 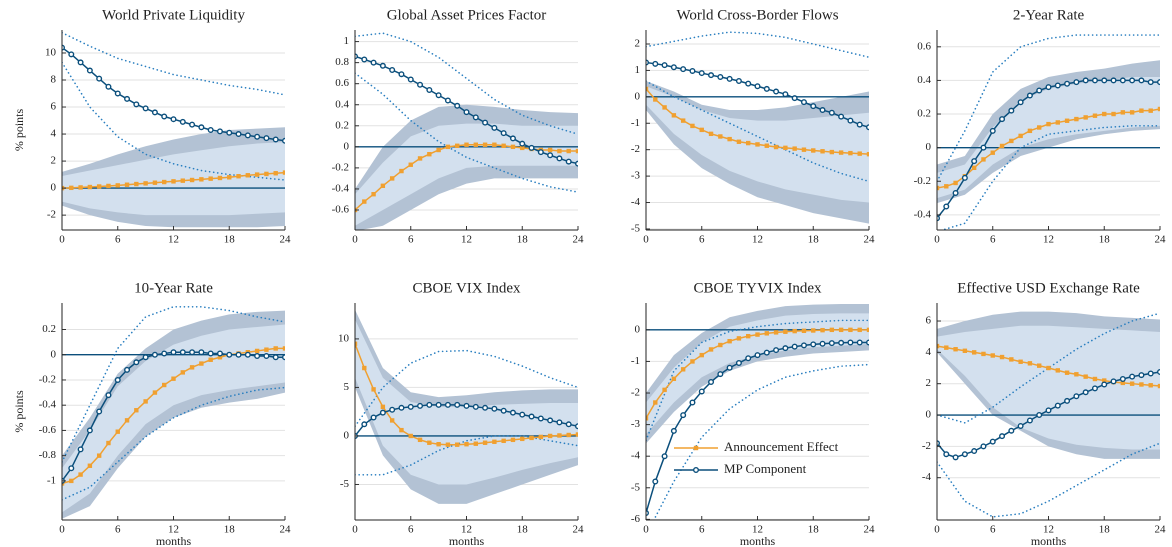 What do you see at coordinates (1049, 15) in the screenshot?
I see `chart-title: 2-Year Rate` at bounding box center [1049, 15].